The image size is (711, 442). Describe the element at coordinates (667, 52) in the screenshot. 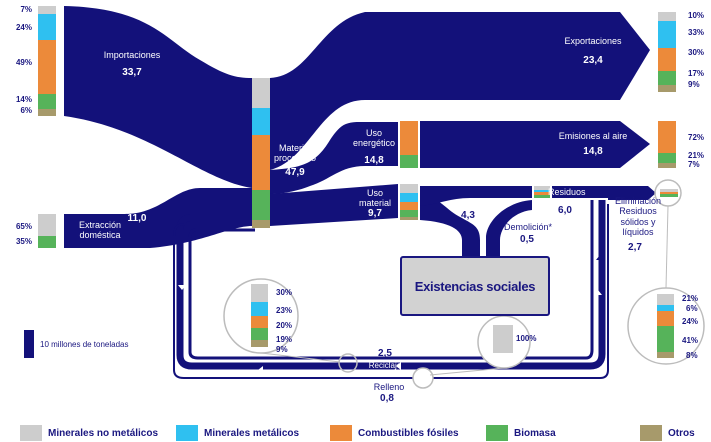

I see `composition-bar-exportaciones` at that location.